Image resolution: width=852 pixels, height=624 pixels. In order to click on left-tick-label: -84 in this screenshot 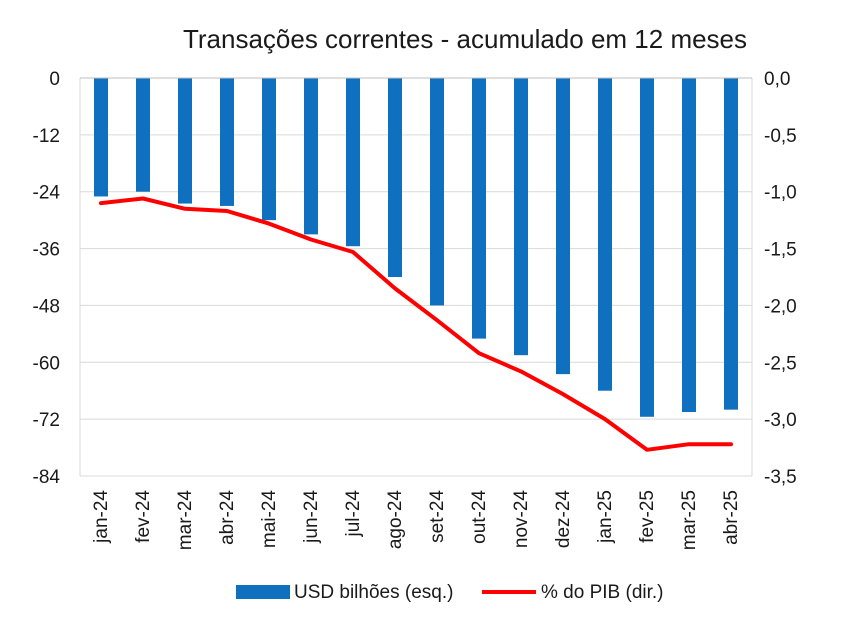, I will do `click(47, 477)`.